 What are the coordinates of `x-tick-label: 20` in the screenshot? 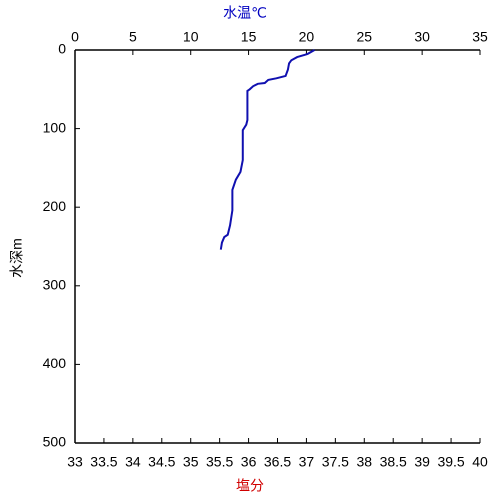 It's located at (307, 37).